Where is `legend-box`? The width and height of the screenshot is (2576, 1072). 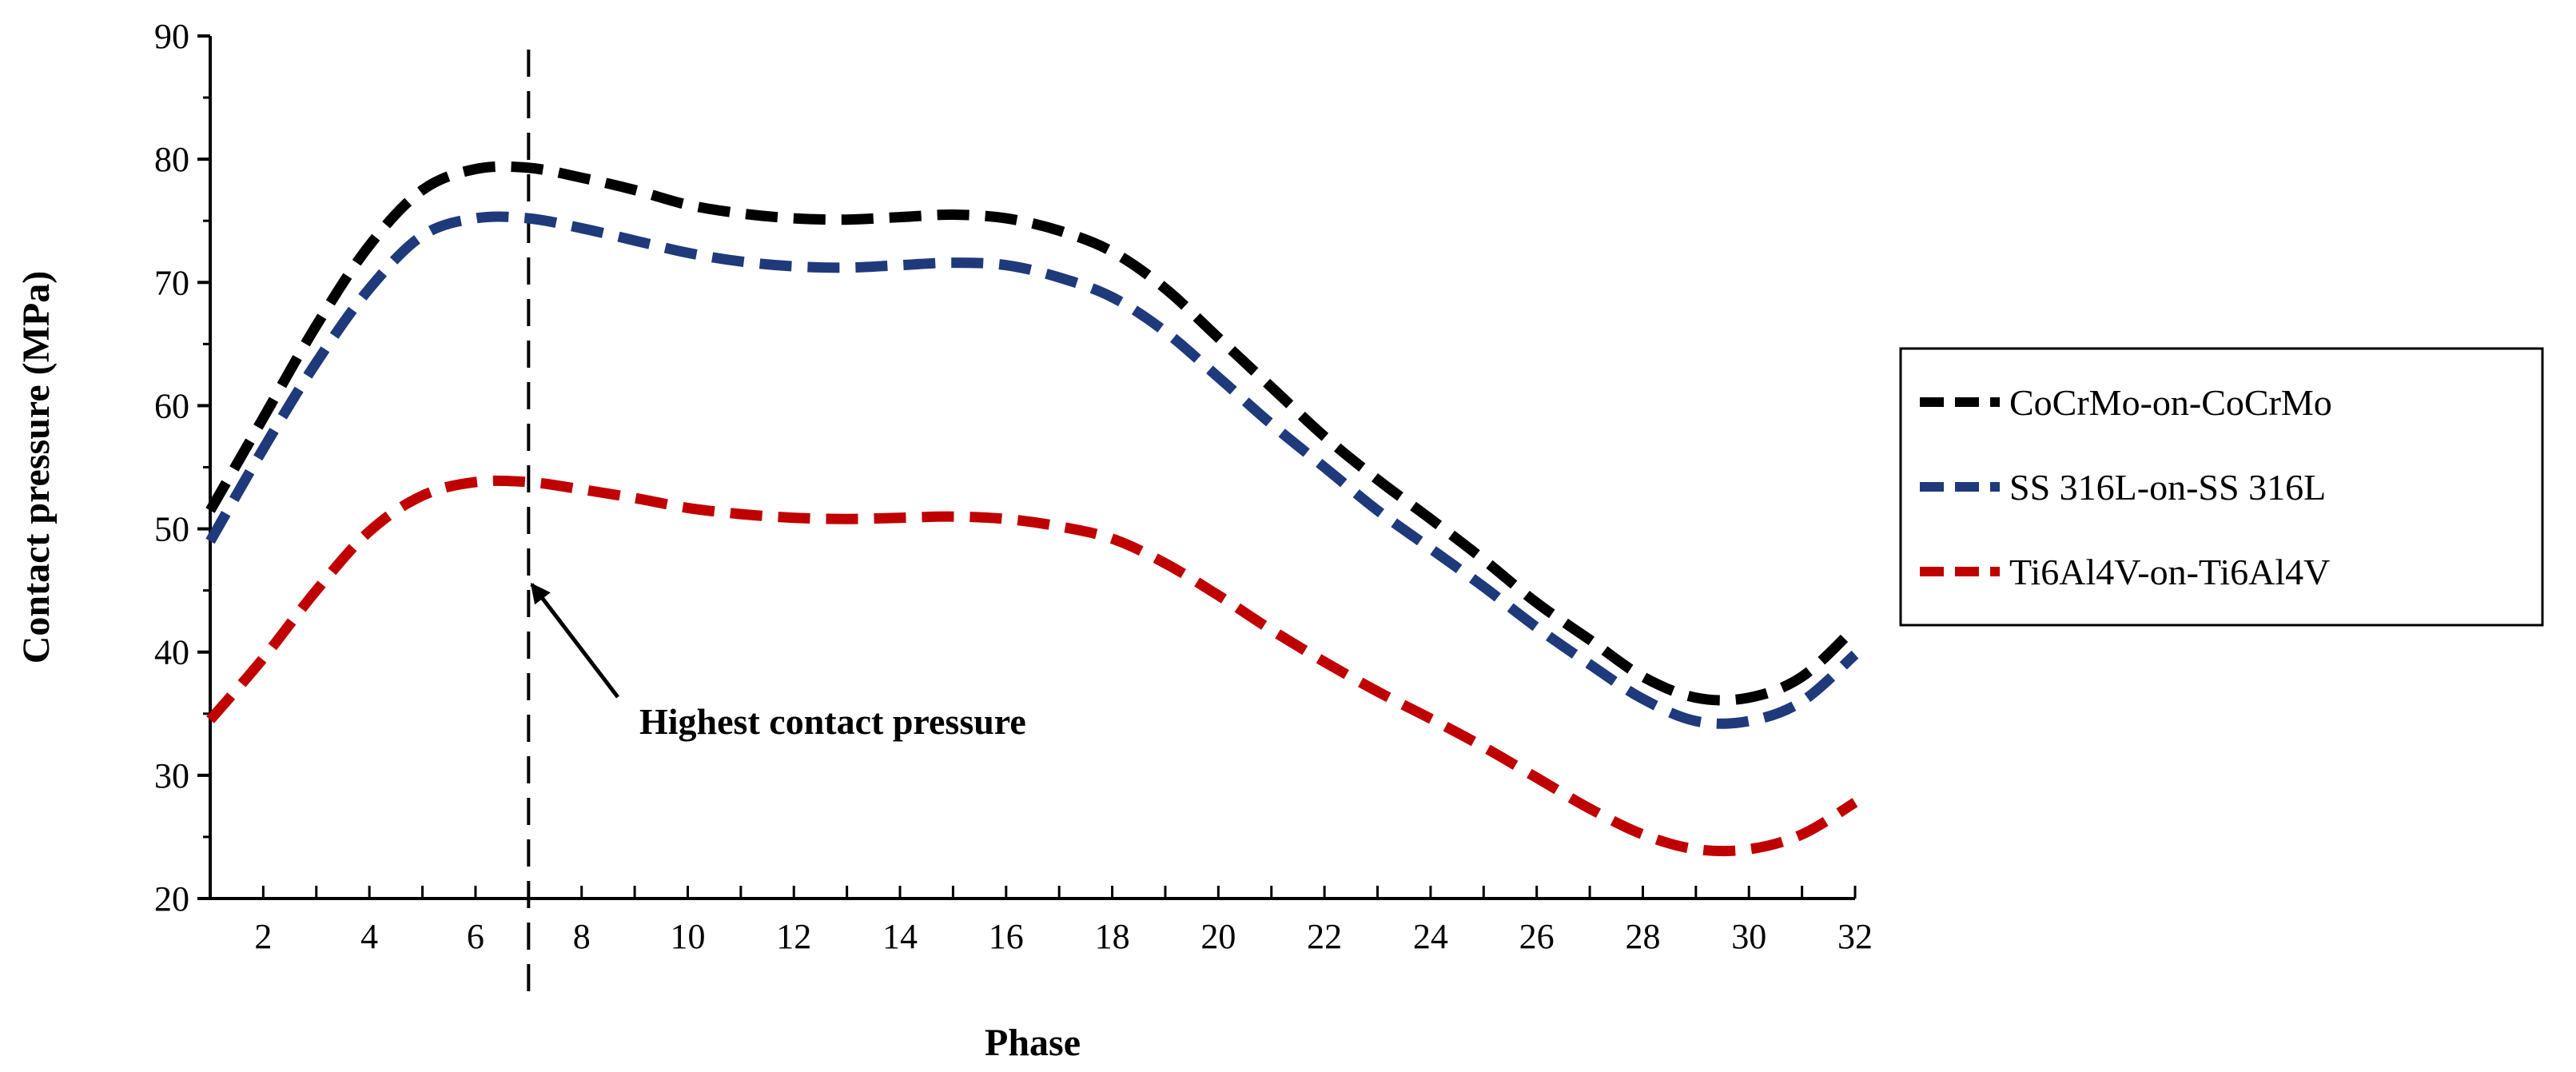
legend-box is located at coordinates (2221, 487).